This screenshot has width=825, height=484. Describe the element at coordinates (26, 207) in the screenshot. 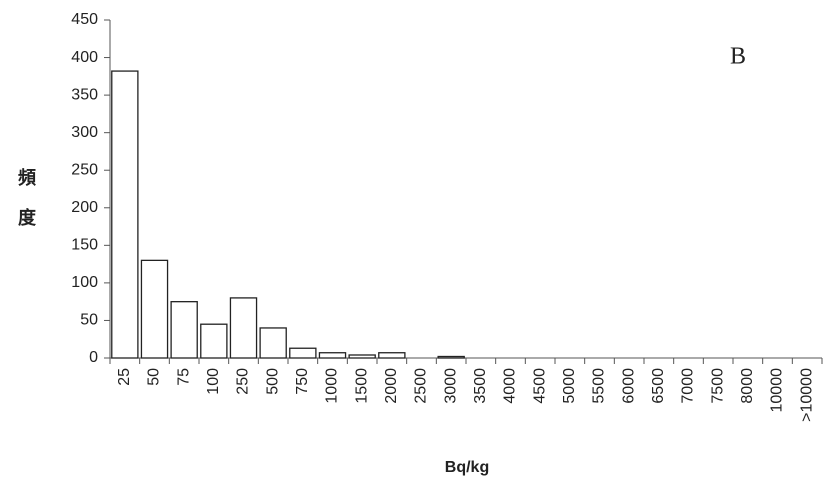

I see `y-axis-title: 頻度` at that location.